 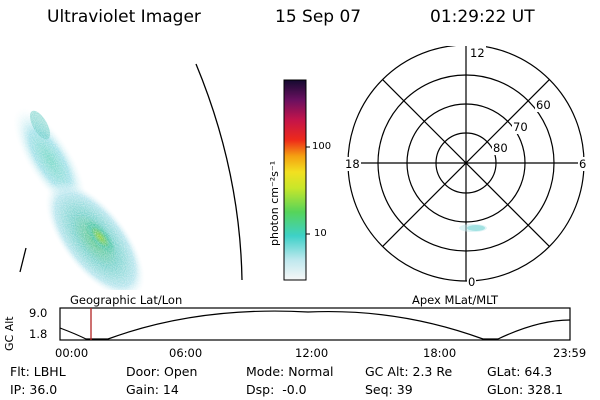 I want to click on mlt-label-12: 12, so click(x=477, y=53).